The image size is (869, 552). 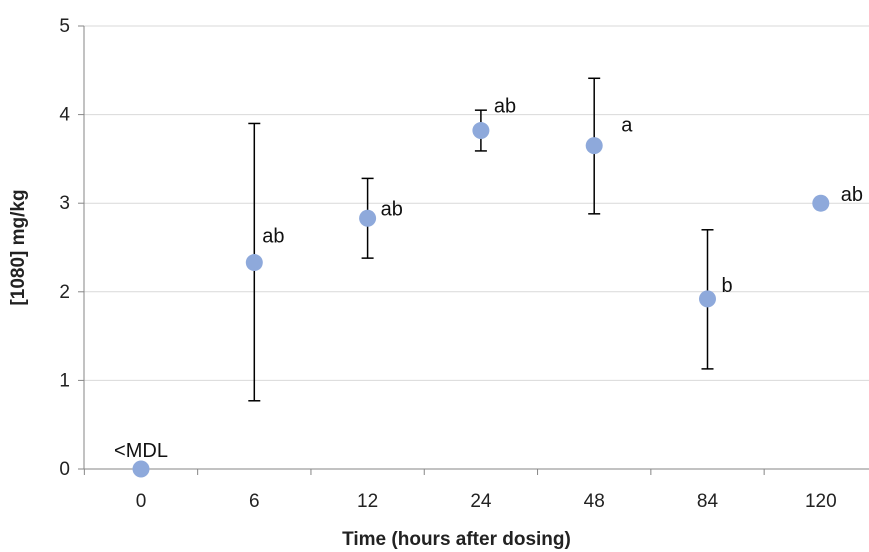 What do you see at coordinates (71, 248) in the screenshot?
I see `y-axis-ticks: 0 1 2 3 4 5` at bounding box center [71, 248].